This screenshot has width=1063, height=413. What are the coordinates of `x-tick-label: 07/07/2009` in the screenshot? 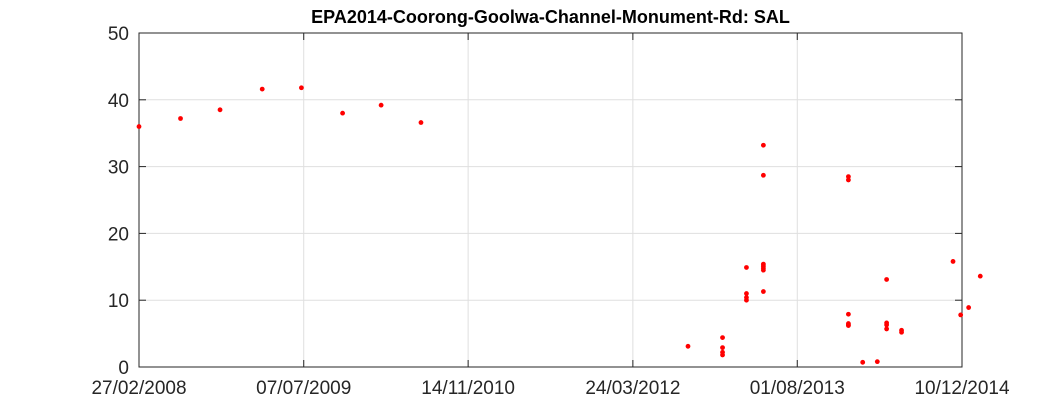 It's located at (303, 388).